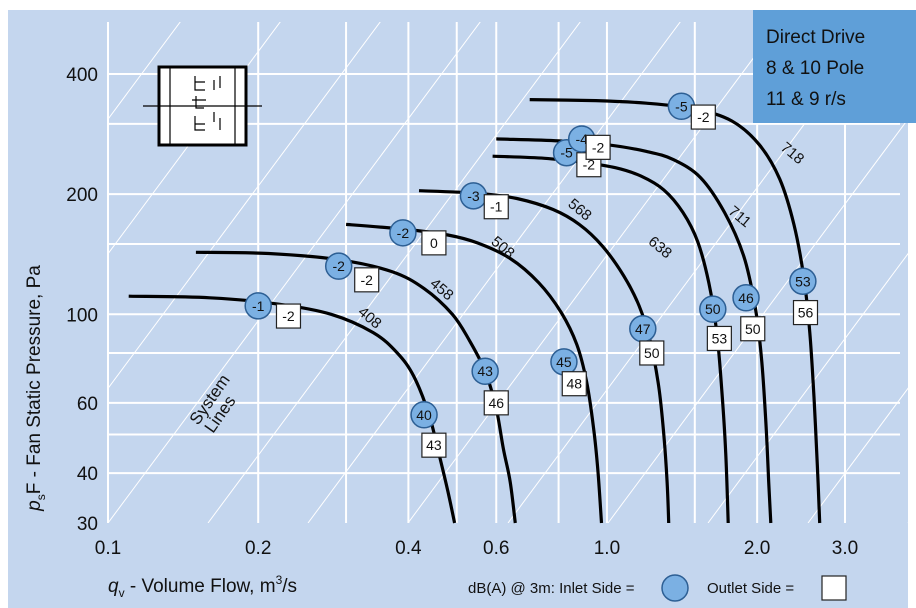 This screenshot has height=608, width=916. Describe the element at coordinates (202, 106) in the screenshot. I see `fan-diagram-icon` at that location.